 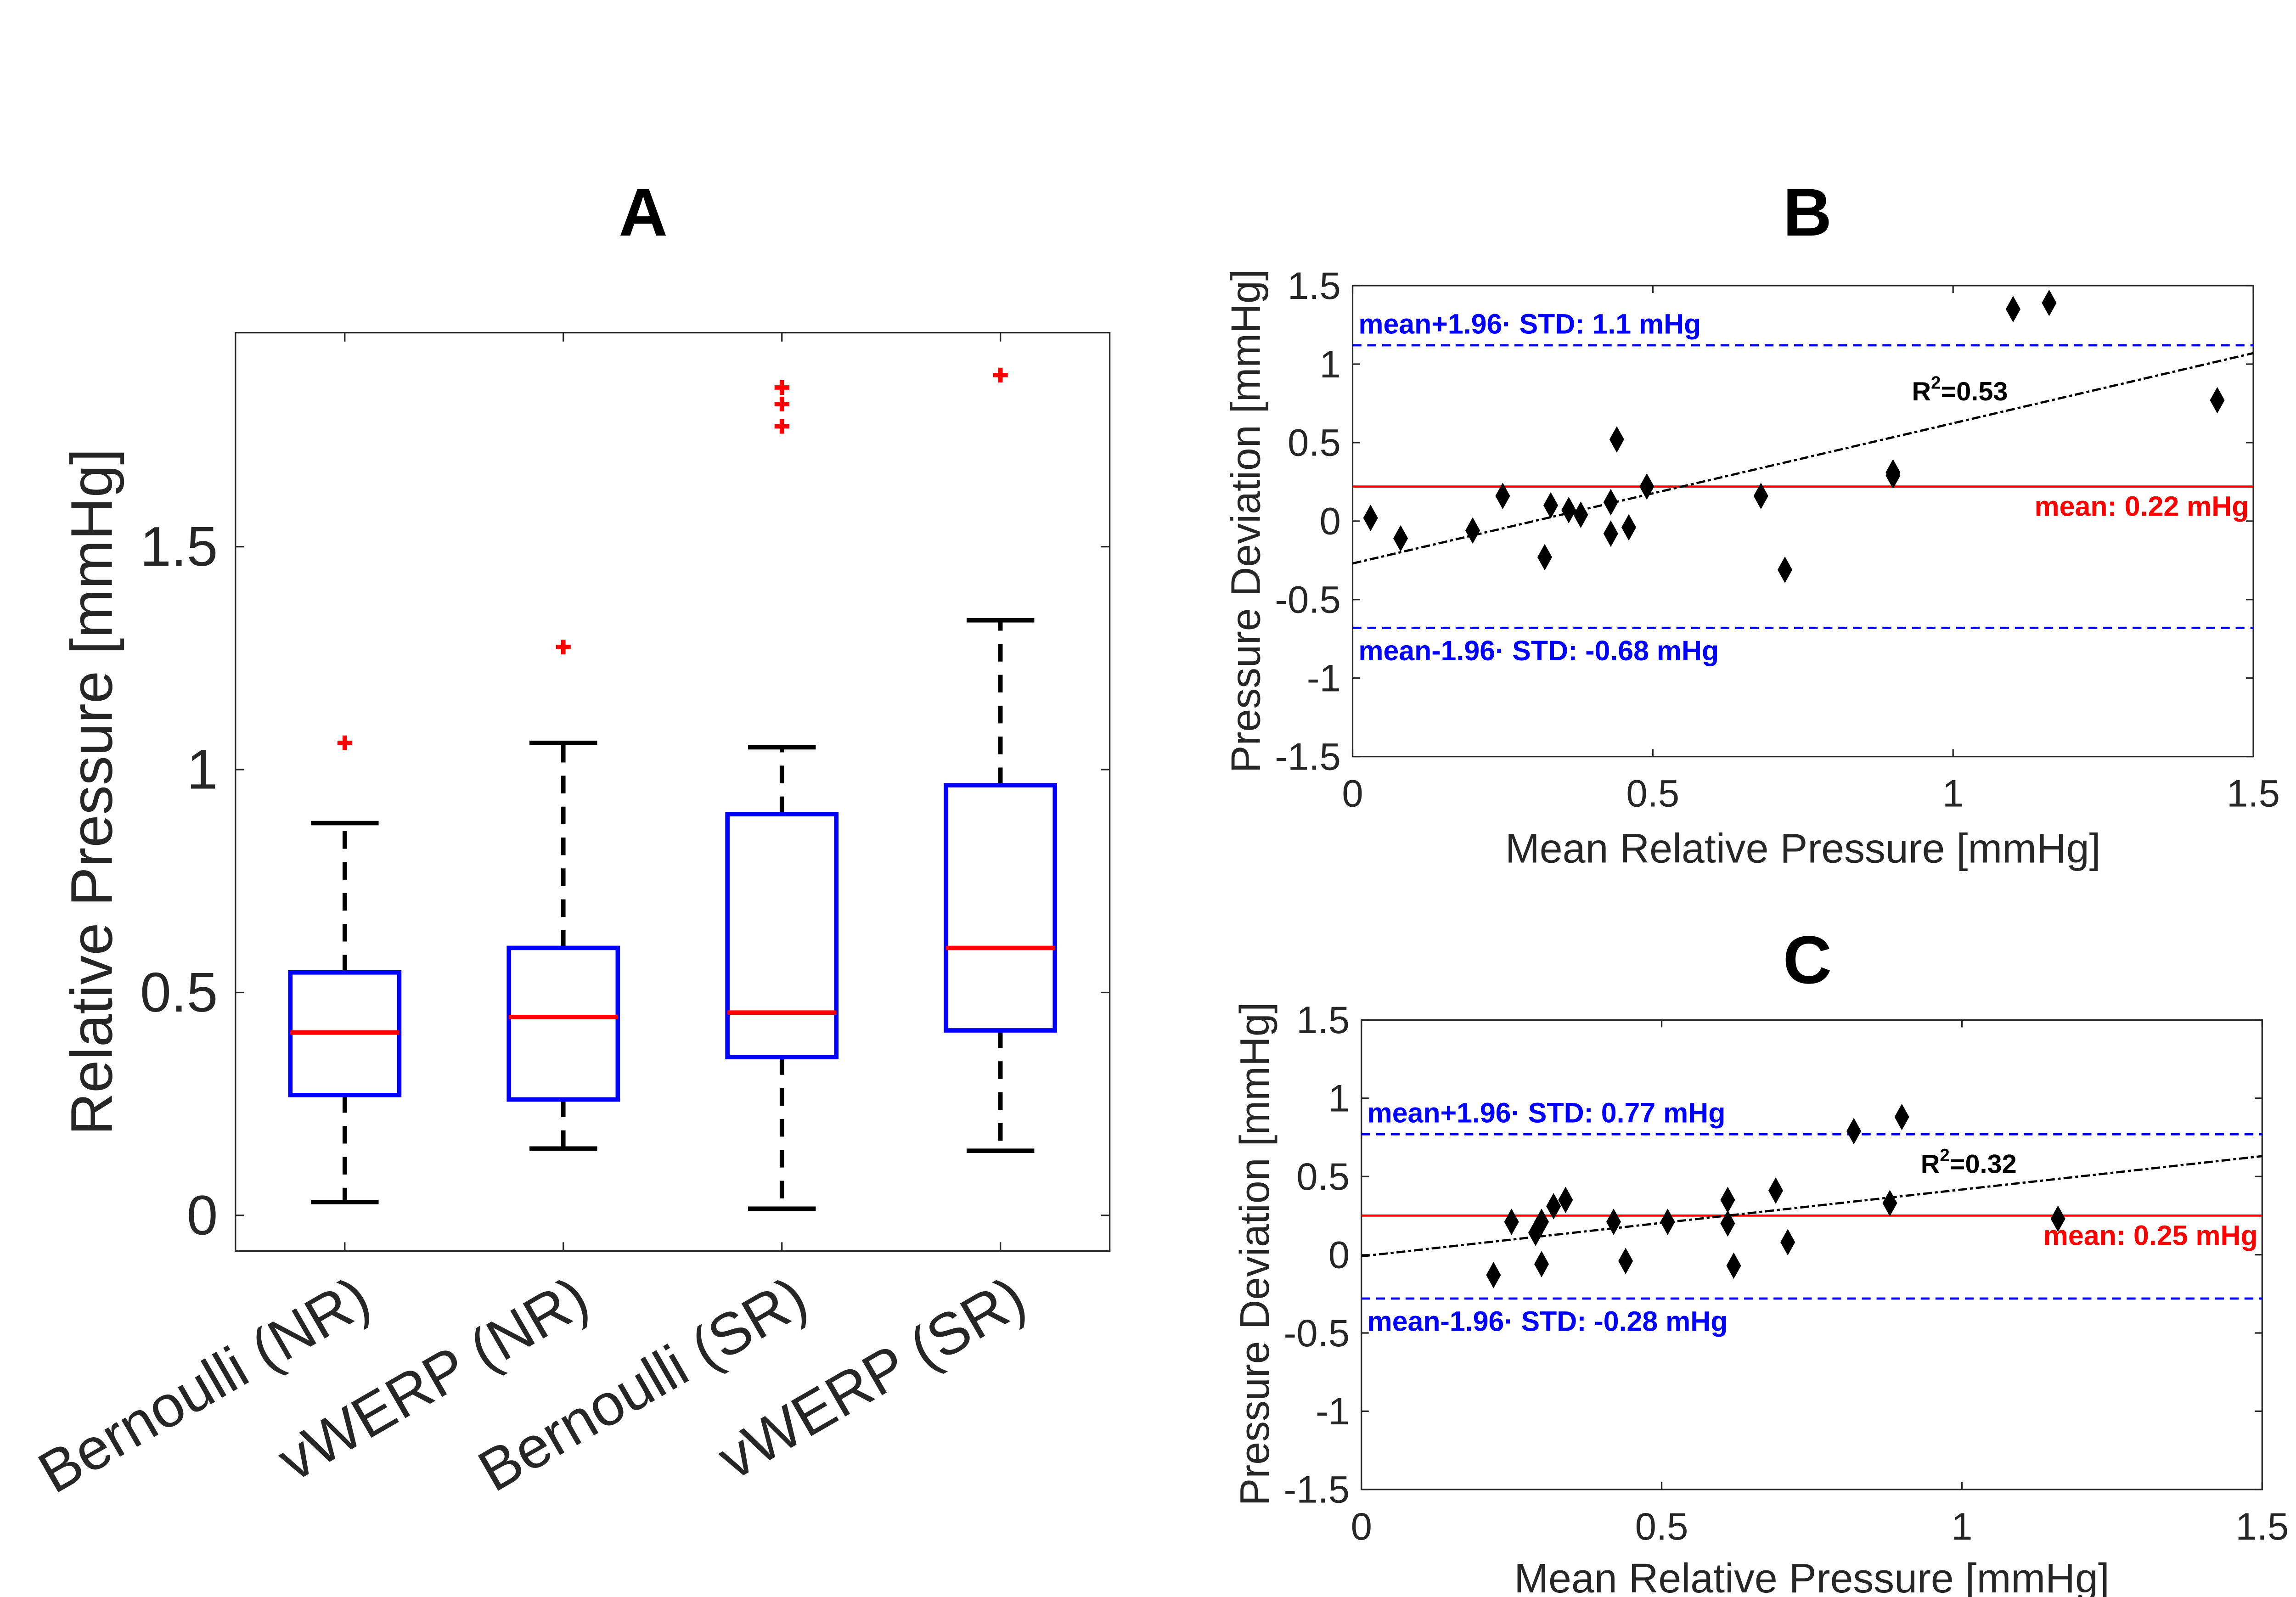 I want to click on panel-c-ylabel: Pressure Deviation [mmHg], so click(x=1255, y=1254).